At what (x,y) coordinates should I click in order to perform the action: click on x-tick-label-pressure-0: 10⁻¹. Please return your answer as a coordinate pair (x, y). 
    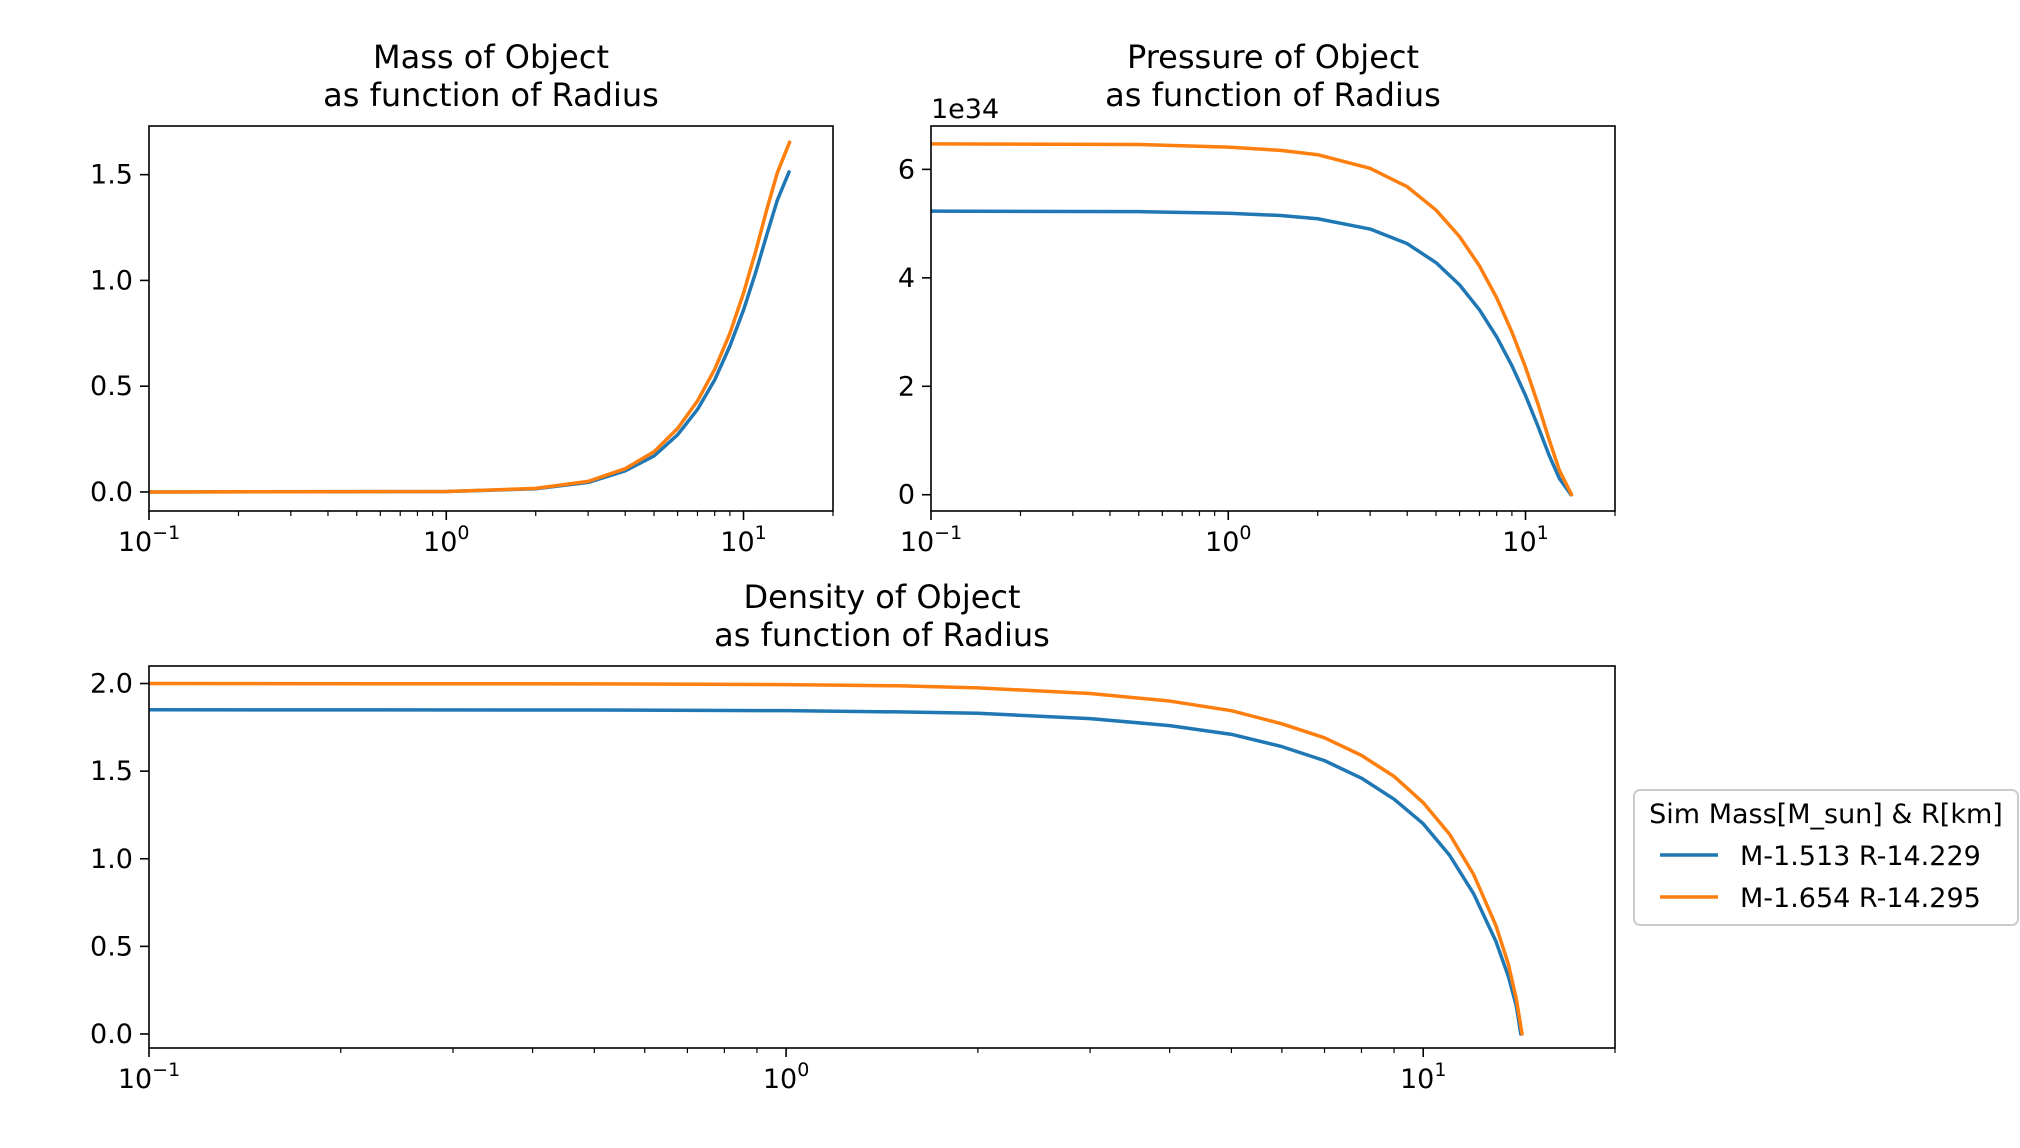
    Looking at the image, I should click on (931, 540).